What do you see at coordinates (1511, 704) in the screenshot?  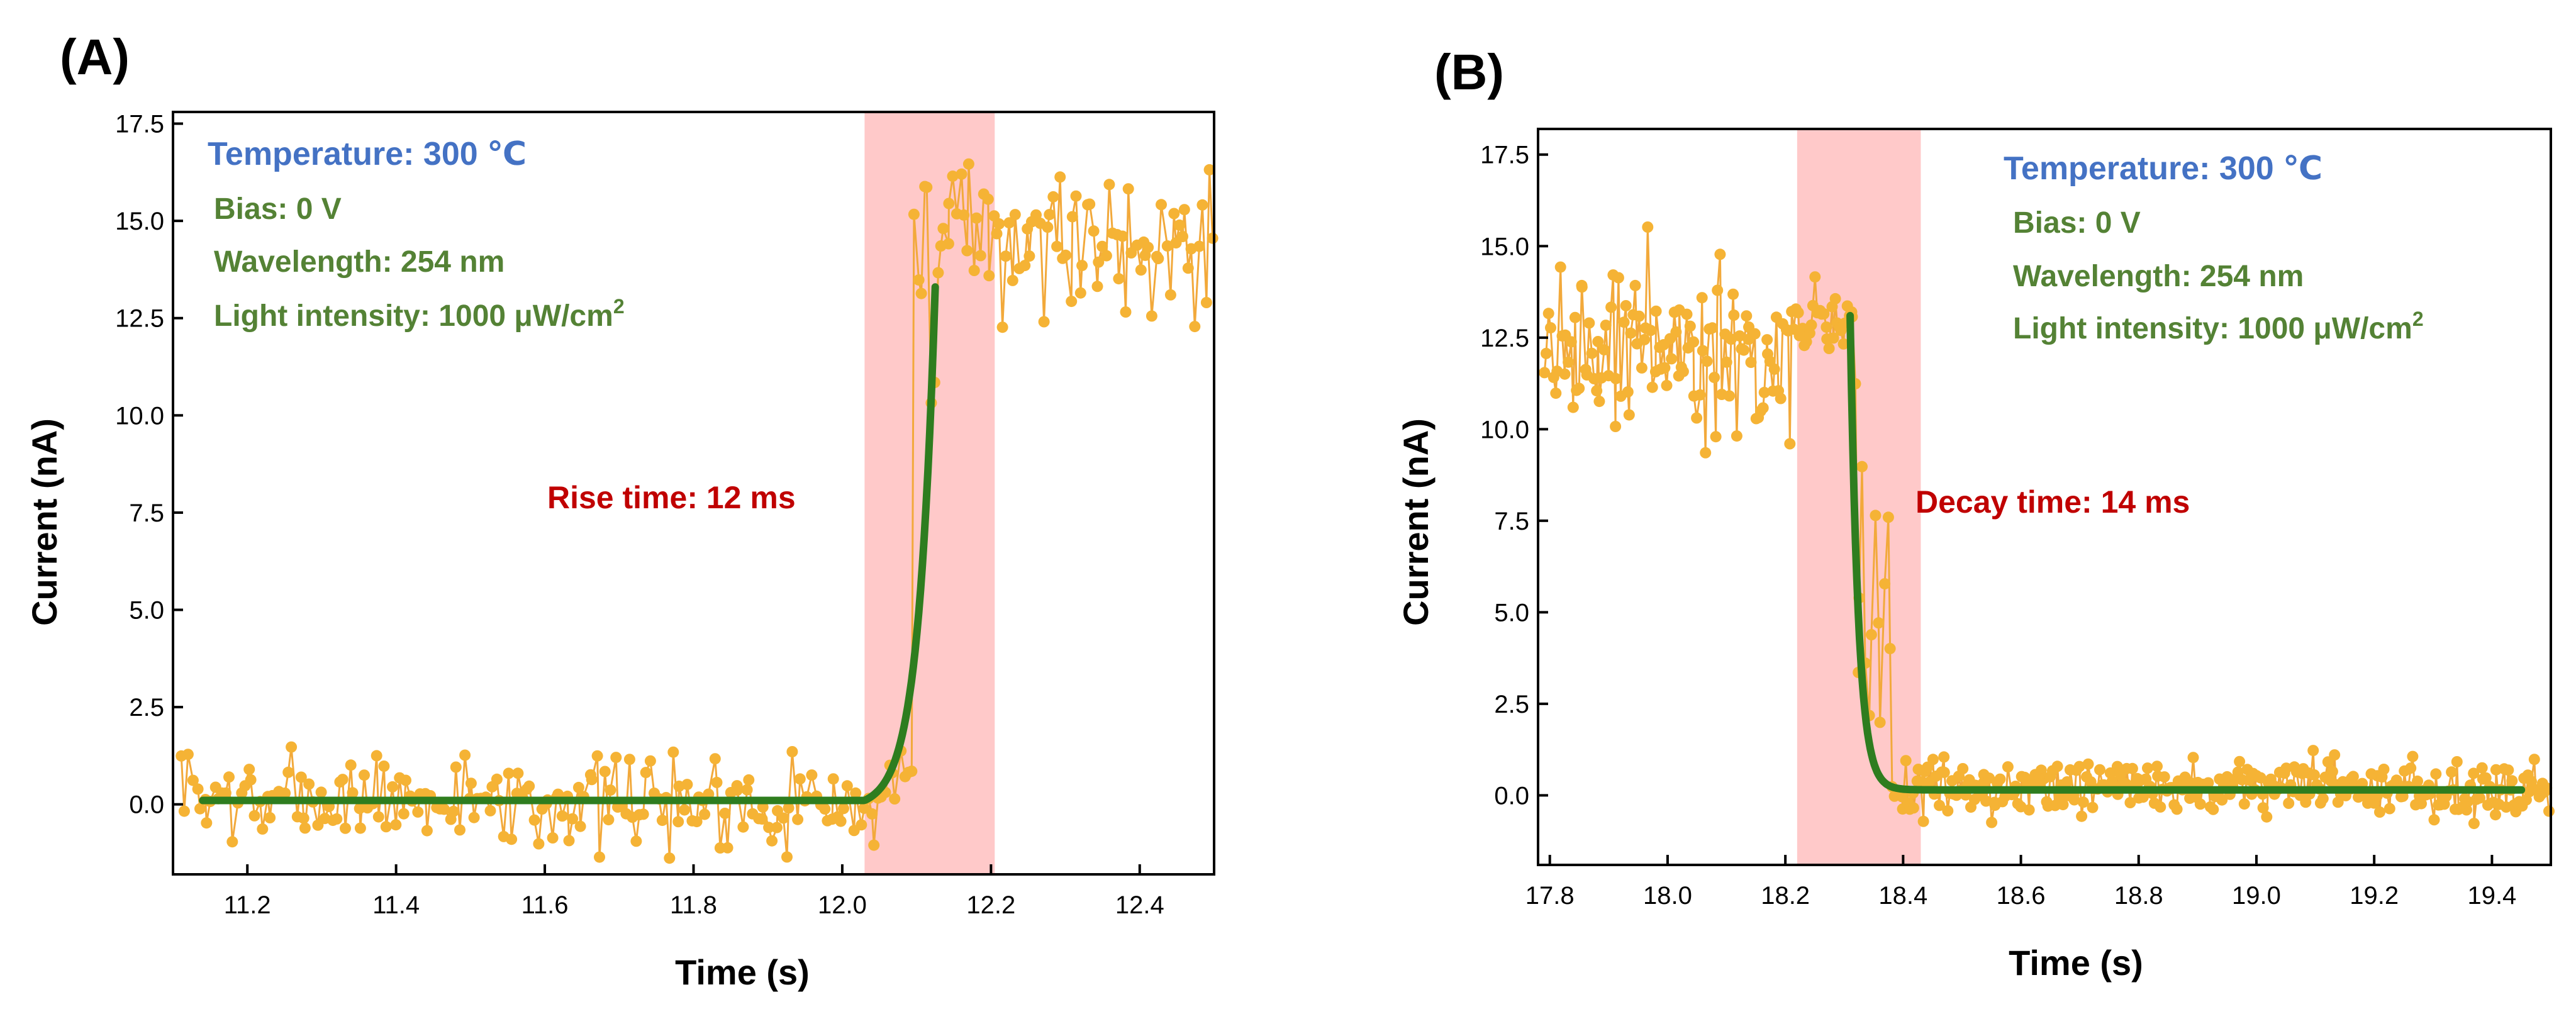 I see `y-tick-label: 2.5` at bounding box center [1511, 704].